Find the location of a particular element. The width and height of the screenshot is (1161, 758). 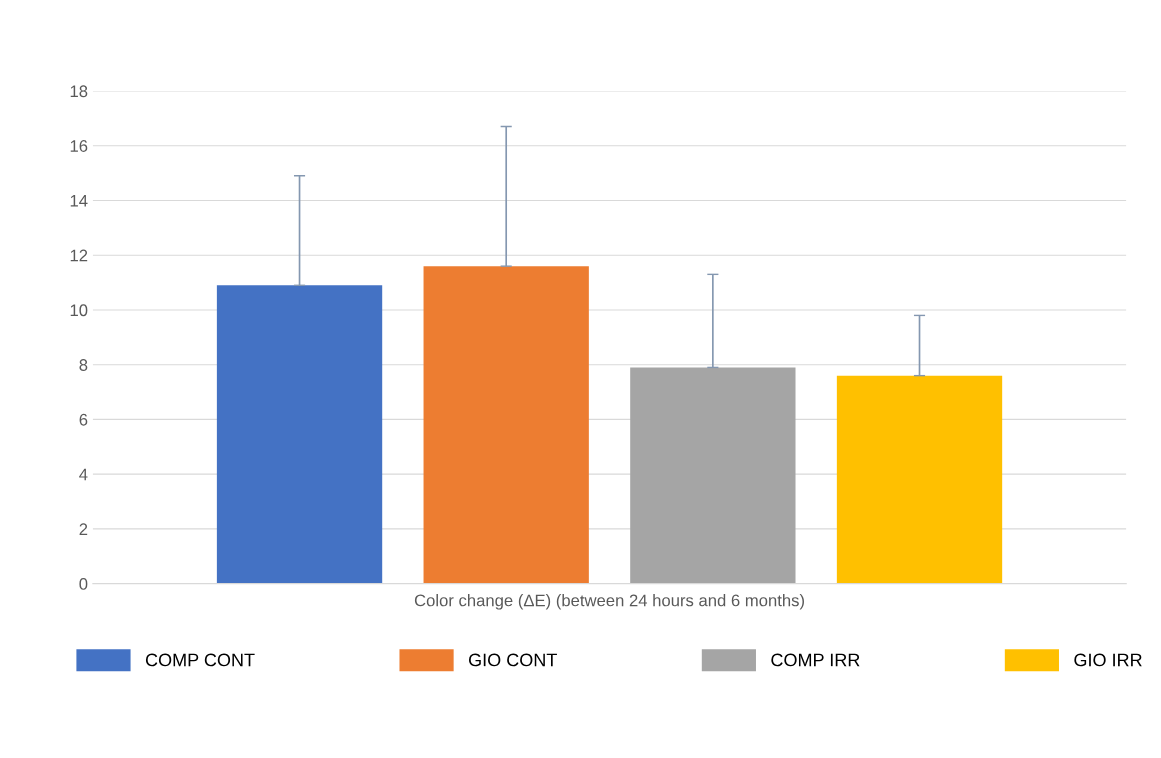

legend-label: GIO IRR is located at coordinates (1108, 660).